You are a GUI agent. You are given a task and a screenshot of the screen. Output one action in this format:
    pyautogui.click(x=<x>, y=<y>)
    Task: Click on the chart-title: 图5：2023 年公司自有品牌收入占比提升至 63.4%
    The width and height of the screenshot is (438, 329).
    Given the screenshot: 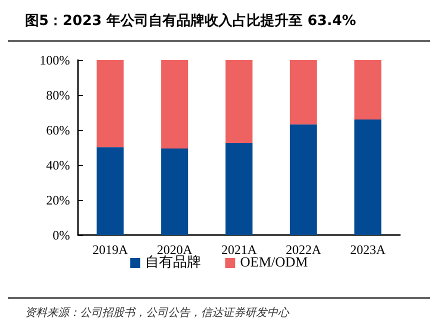 What is the action you would take?
    pyautogui.click(x=219, y=25)
    